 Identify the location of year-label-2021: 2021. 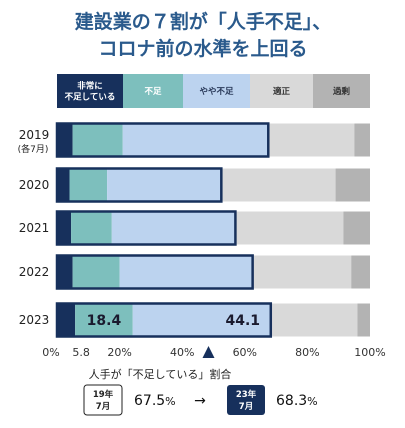
(34, 228).